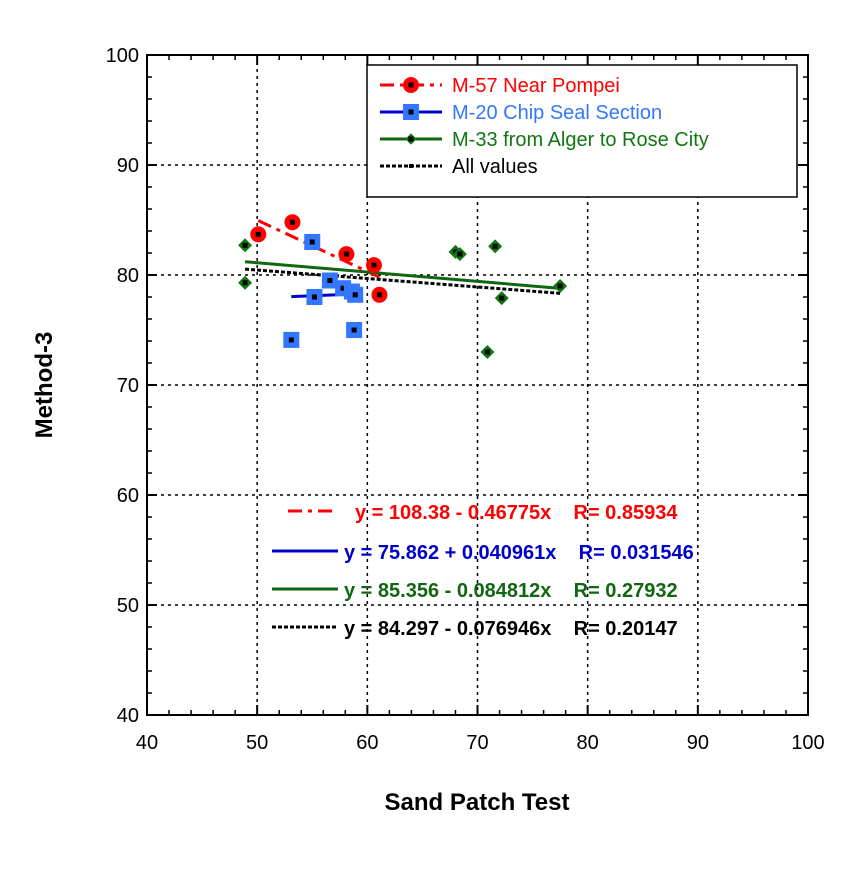 The width and height of the screenshot is (860, 883). Describe the element at coordinates (128, 386) in the screenshot. I see `y-tick-label: 70` at that location.